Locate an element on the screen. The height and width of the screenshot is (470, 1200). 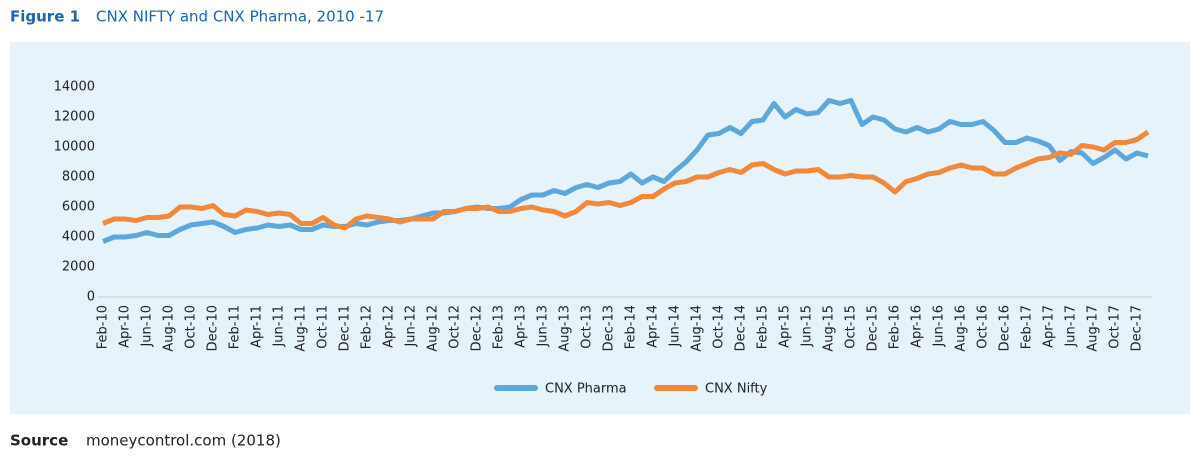
x-tick-label: Dec-17 is located at coordinates (1137, 328).